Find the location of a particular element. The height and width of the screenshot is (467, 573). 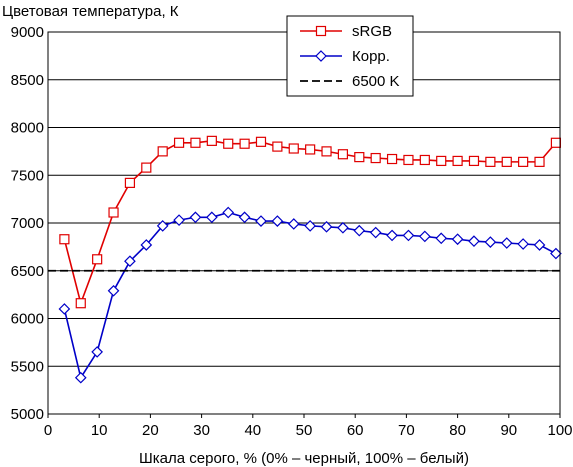

legend-item: 6500 K is located at coordinates (350, 81).